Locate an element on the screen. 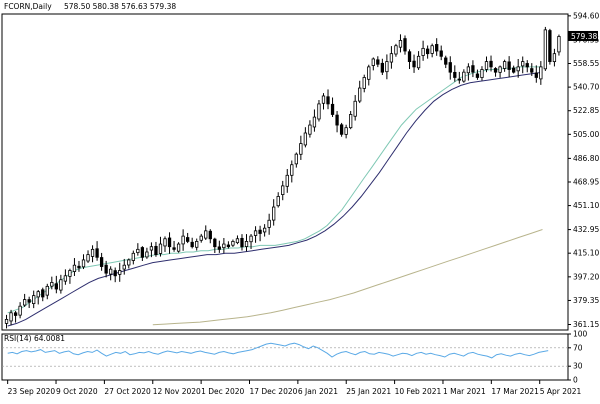 This screenshot has width=600, height=404. y-tick-label: 379.35 is located at coordinates (586, 300).